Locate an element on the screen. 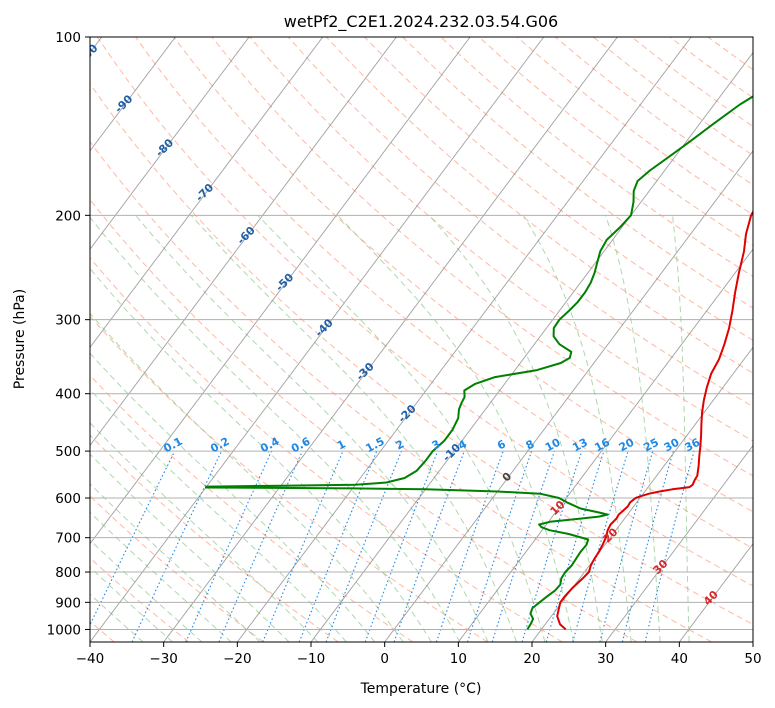 The image size is (775, 708). x-tick-label: 30 is located at coordinates (605, 659).